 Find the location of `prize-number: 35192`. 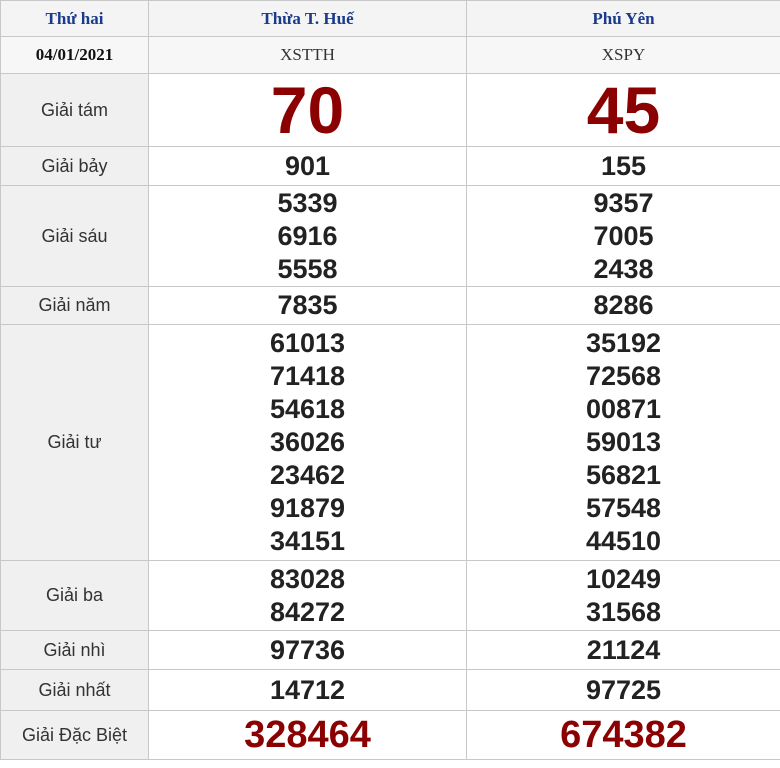

prize-number: 35192 is located at coordinates (623, 343).